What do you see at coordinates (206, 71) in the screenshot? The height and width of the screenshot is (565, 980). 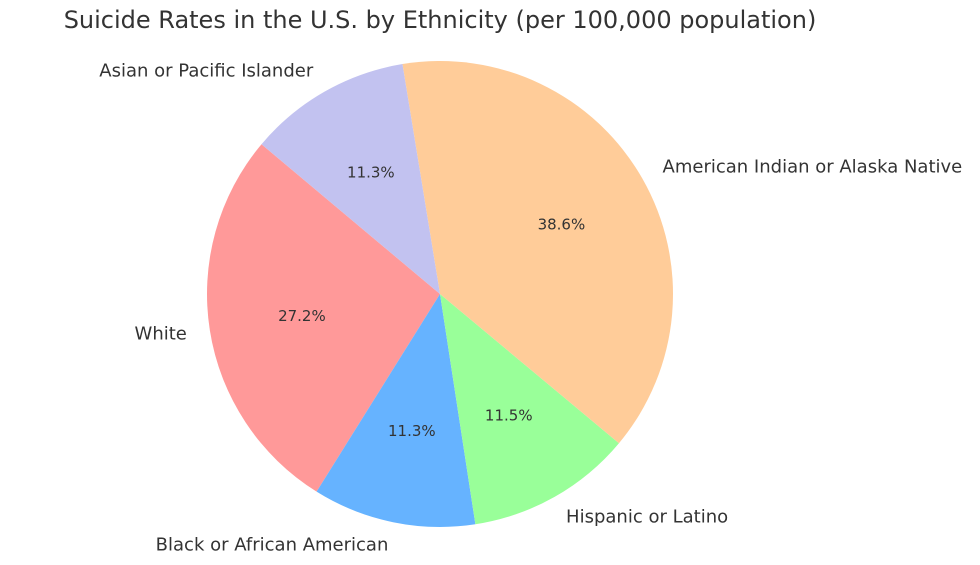 I see `pie-category-label: Asian or Pacific Islander` at bounding box center [206, 71].